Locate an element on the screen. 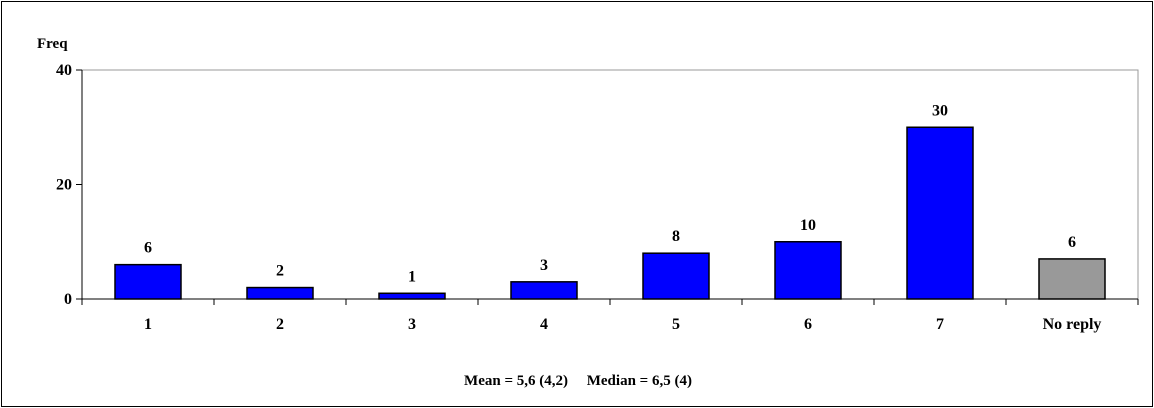 The image size is (1154, 408). x-tick-label: 3 is located at coordinates (412, 324).